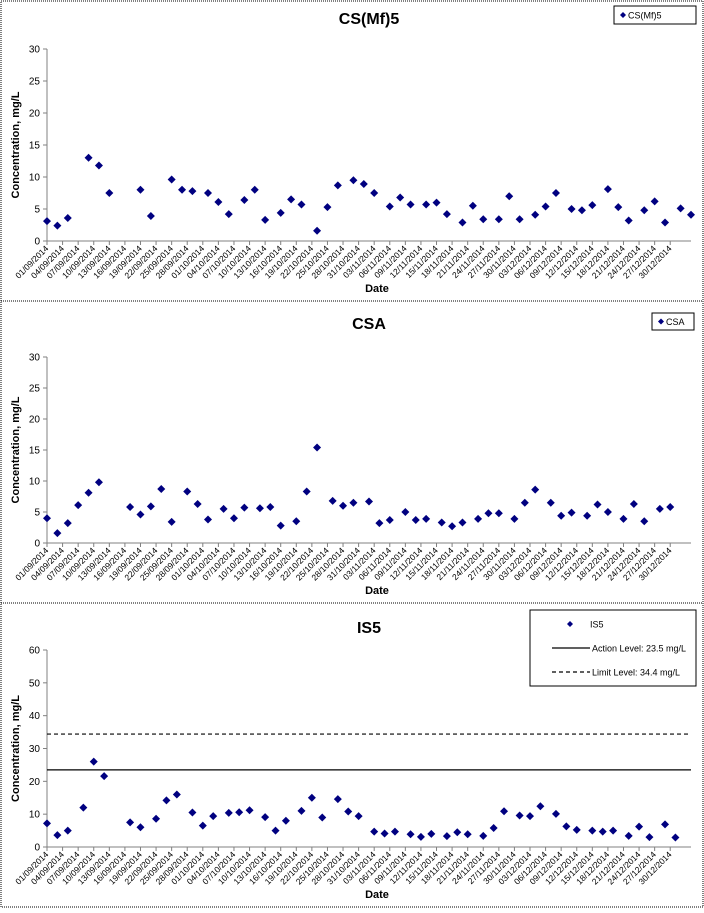  What do you see at coordinates (369, 628) in the screenshot?
I see `chart-title: IS5` at bounding box center [369, 628].